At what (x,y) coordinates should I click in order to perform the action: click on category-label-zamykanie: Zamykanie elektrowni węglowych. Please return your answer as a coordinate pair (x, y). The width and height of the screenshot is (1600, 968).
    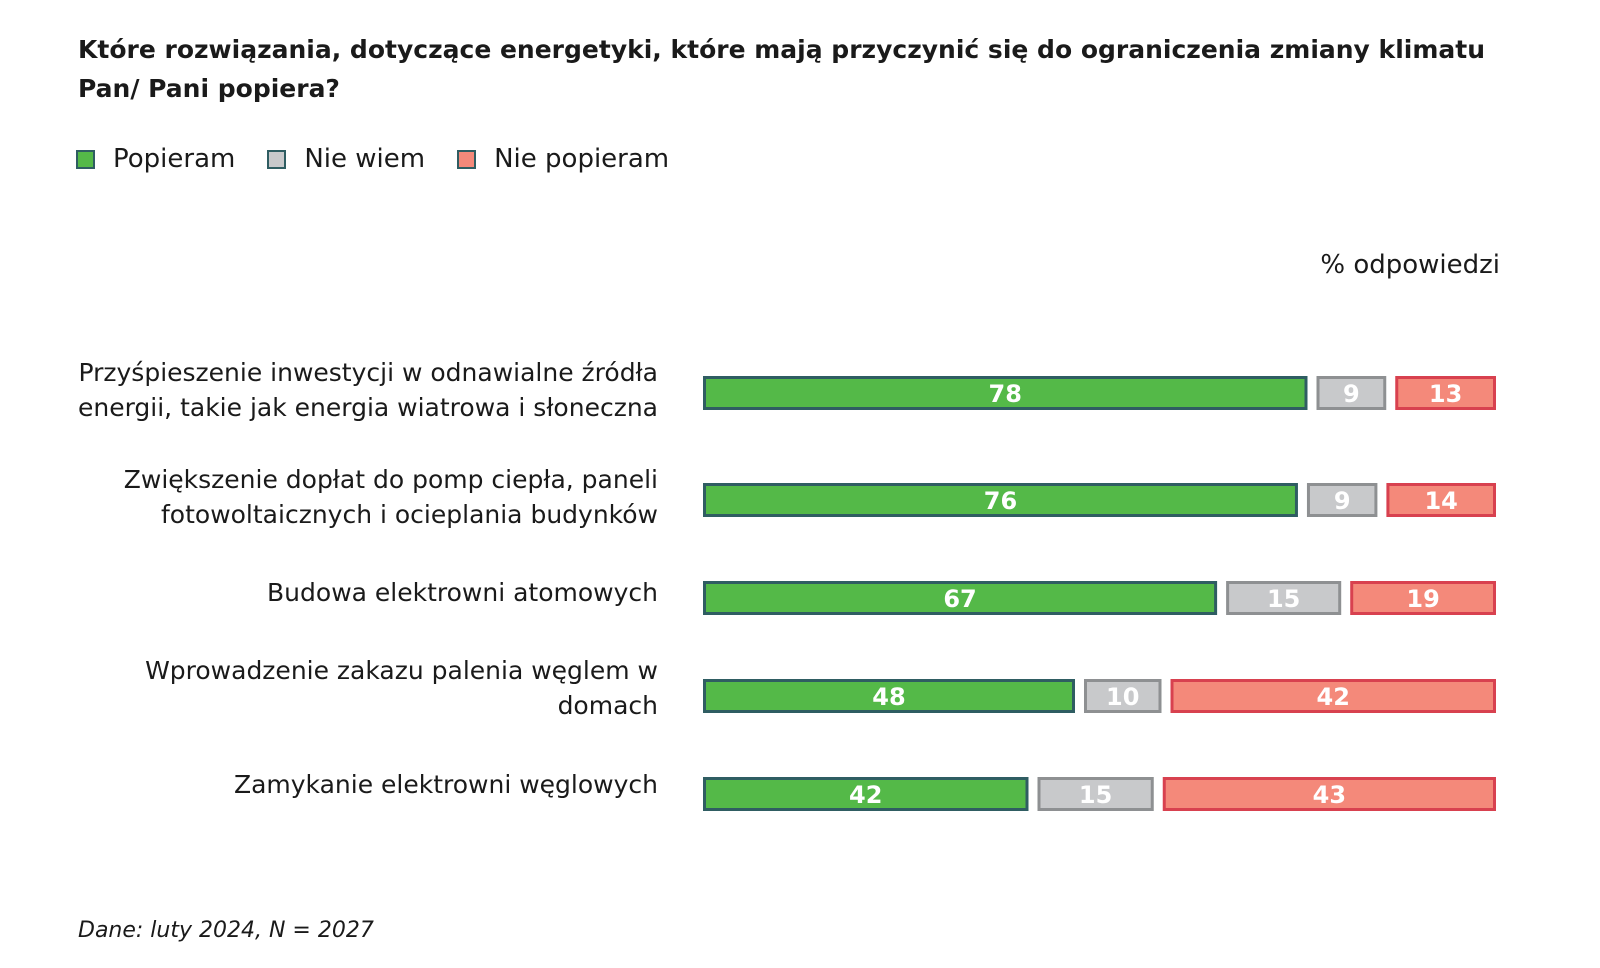
    Looking at the image, I should click on (445, 784).